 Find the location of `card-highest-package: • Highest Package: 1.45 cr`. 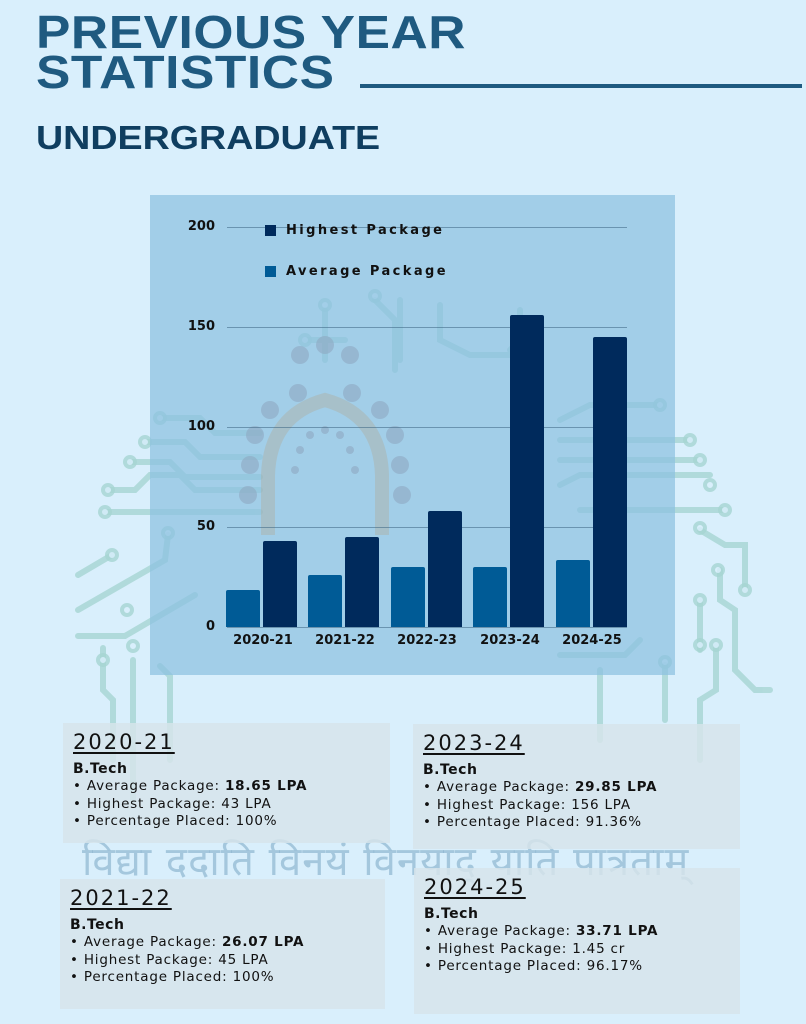

card-highest-package: • Highest Package: 1.45 cr is located at coordinates (525, 948).